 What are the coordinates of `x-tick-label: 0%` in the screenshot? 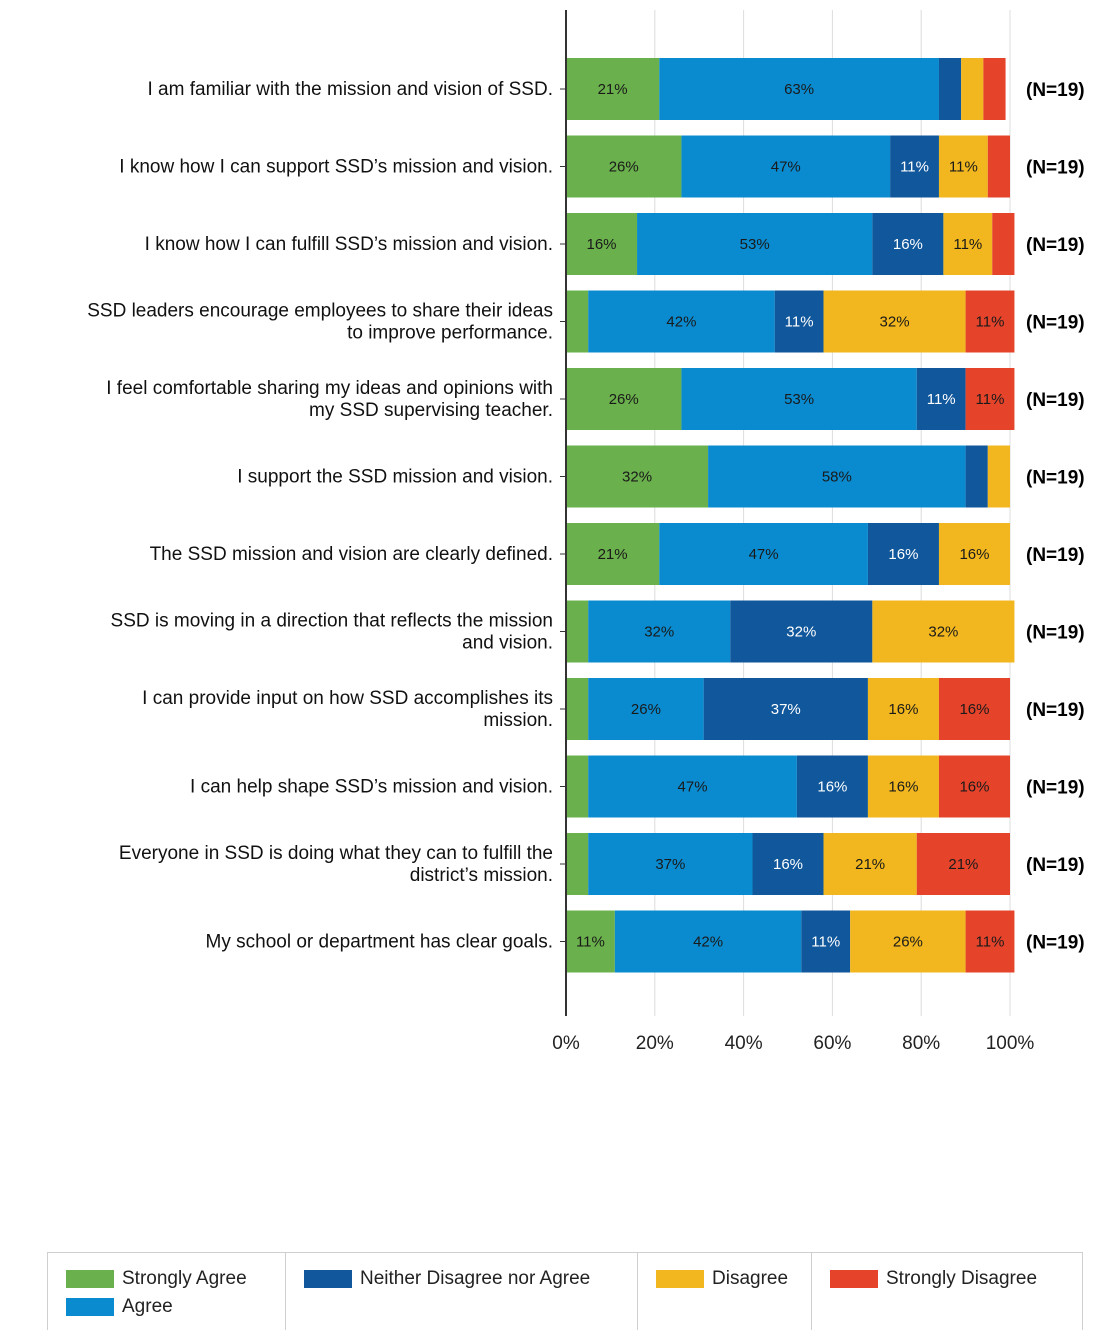 It's located at (566, 1043).